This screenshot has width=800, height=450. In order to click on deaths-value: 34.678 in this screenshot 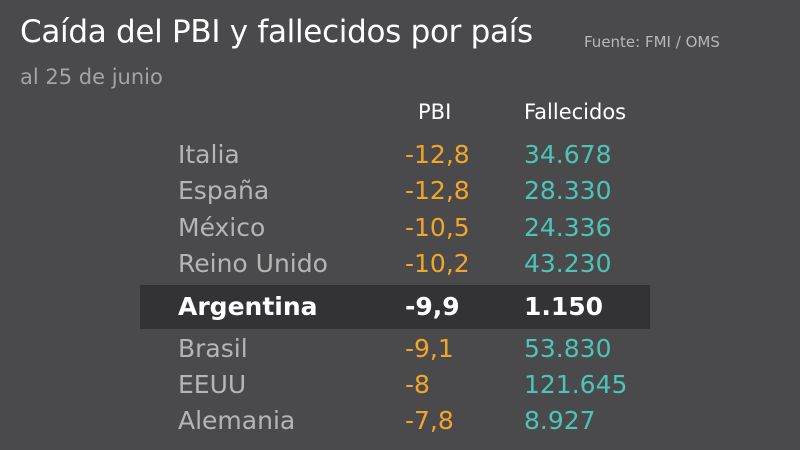, I will do `click(568, 154)`.